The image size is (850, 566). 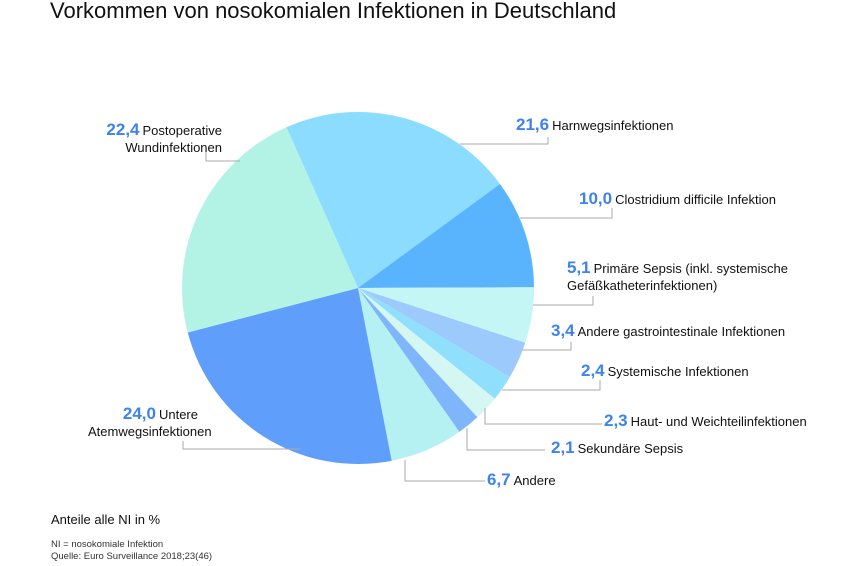 What do you see at coordinates (107, 544) in the screenshot?
I see `footnote: NI = nosokomiale Infektion` at bounding box center [107, 544].